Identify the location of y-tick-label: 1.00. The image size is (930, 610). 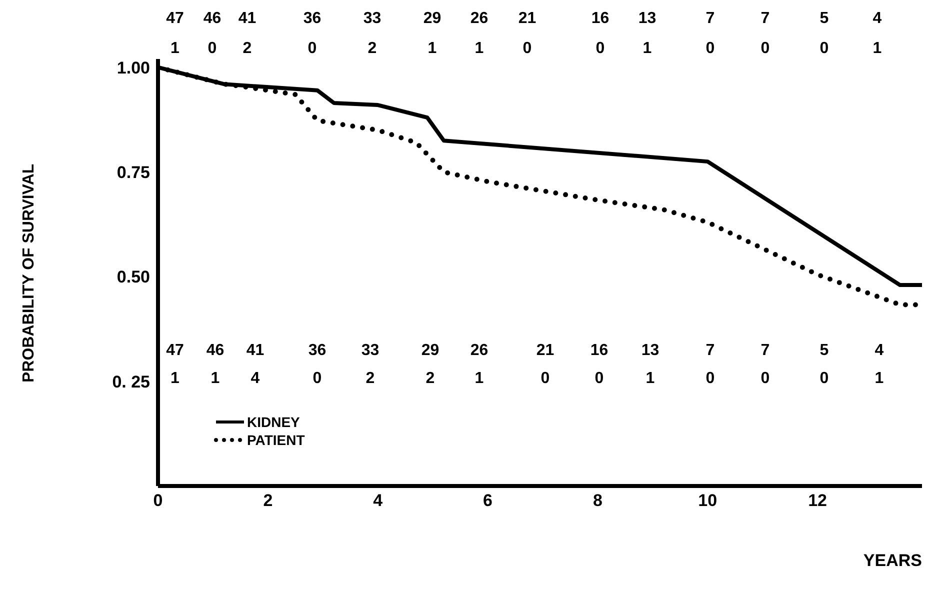
(133, 68).